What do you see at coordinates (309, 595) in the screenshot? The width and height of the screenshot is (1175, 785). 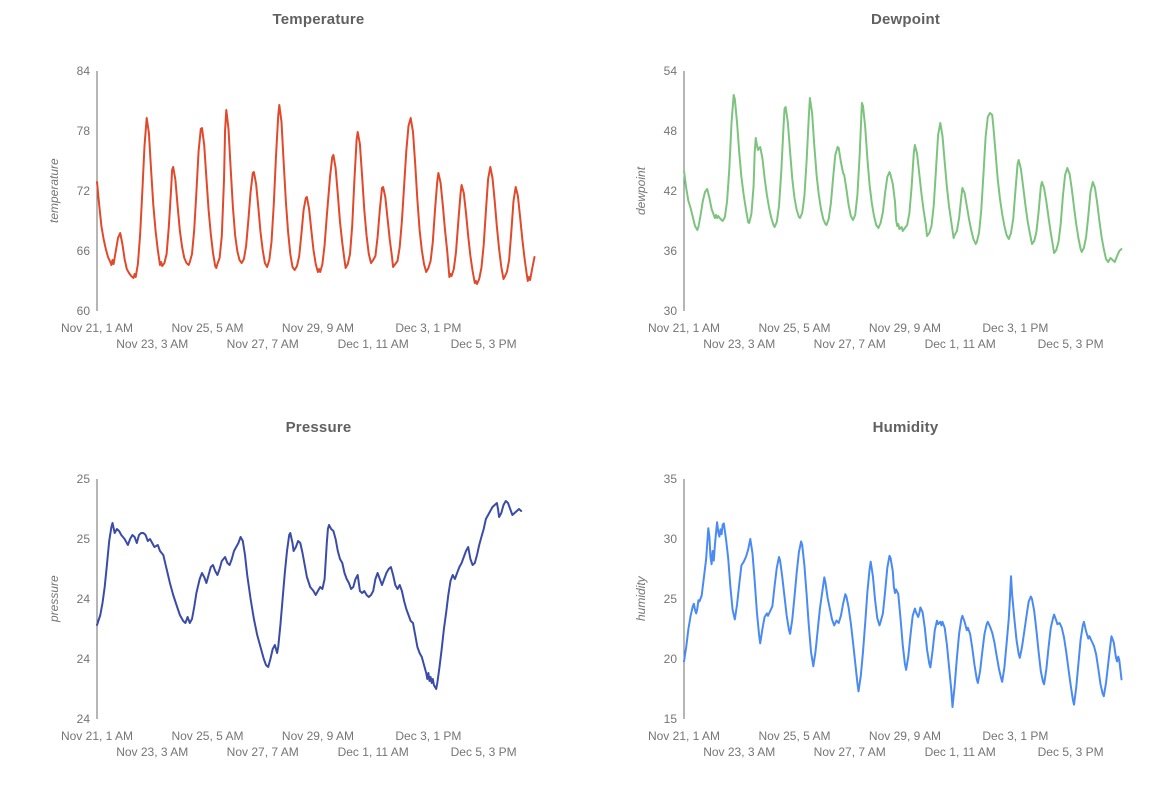 I see `pressure-series-line` at bounding box center [309, 595].